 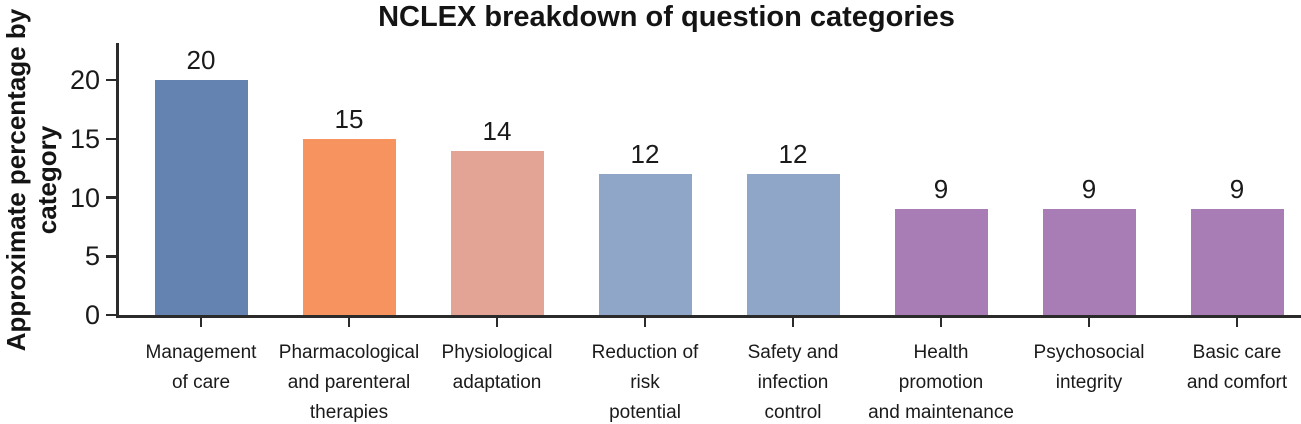 What do you see at coordinates (1089, 352) in the screenshot?
I see `x-category-label-line: Psychosocial` at bounding box center [1089, 352].